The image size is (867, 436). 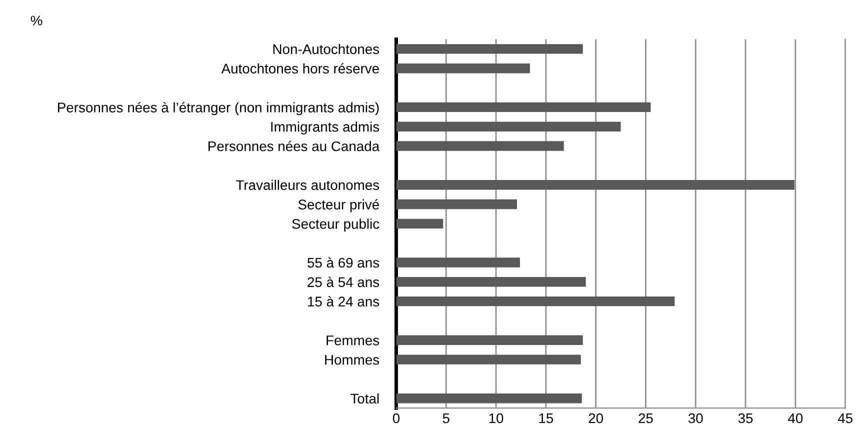 I want to click on y-tick-label: Personnes nées au Canada, so click(x=294, y=146).